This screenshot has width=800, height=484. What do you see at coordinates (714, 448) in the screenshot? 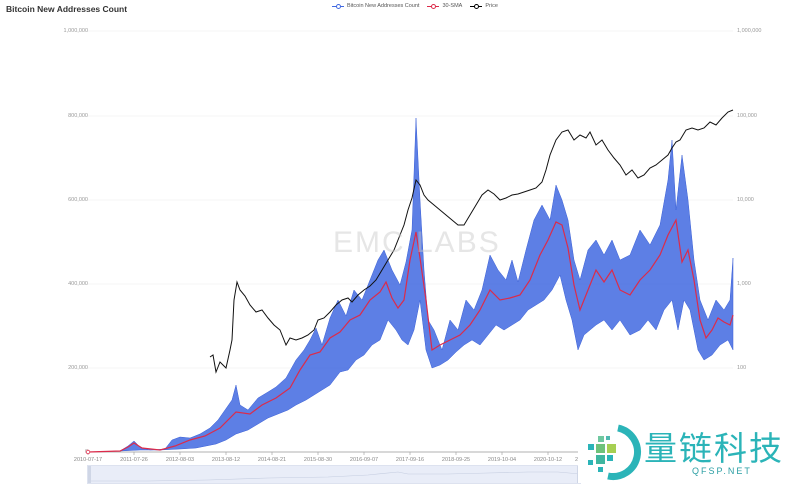
I see `logo-text: 量链科技` at bounding box center [714, 448].